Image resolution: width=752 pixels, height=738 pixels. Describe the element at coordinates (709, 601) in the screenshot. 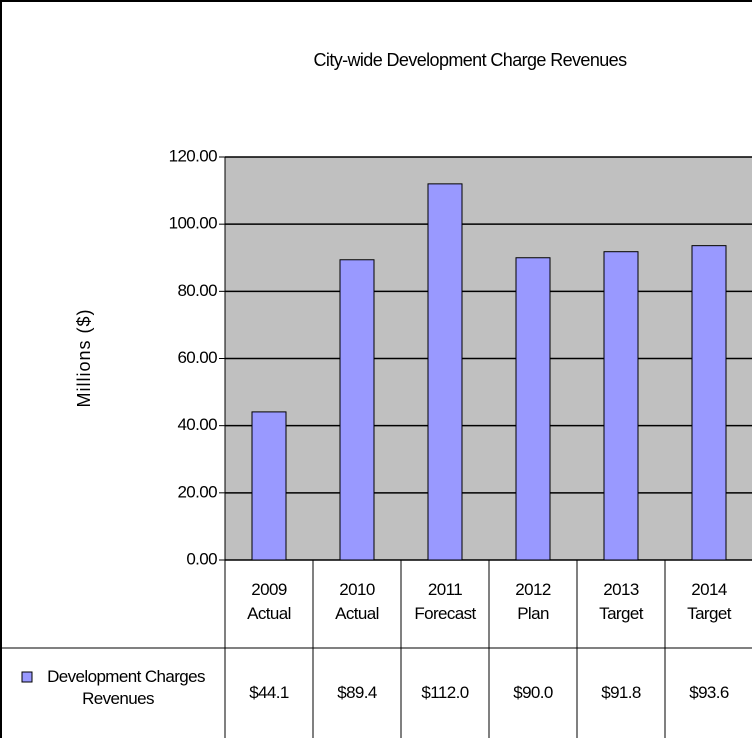

I see `x-tick-label: 2014 Target` at that location.